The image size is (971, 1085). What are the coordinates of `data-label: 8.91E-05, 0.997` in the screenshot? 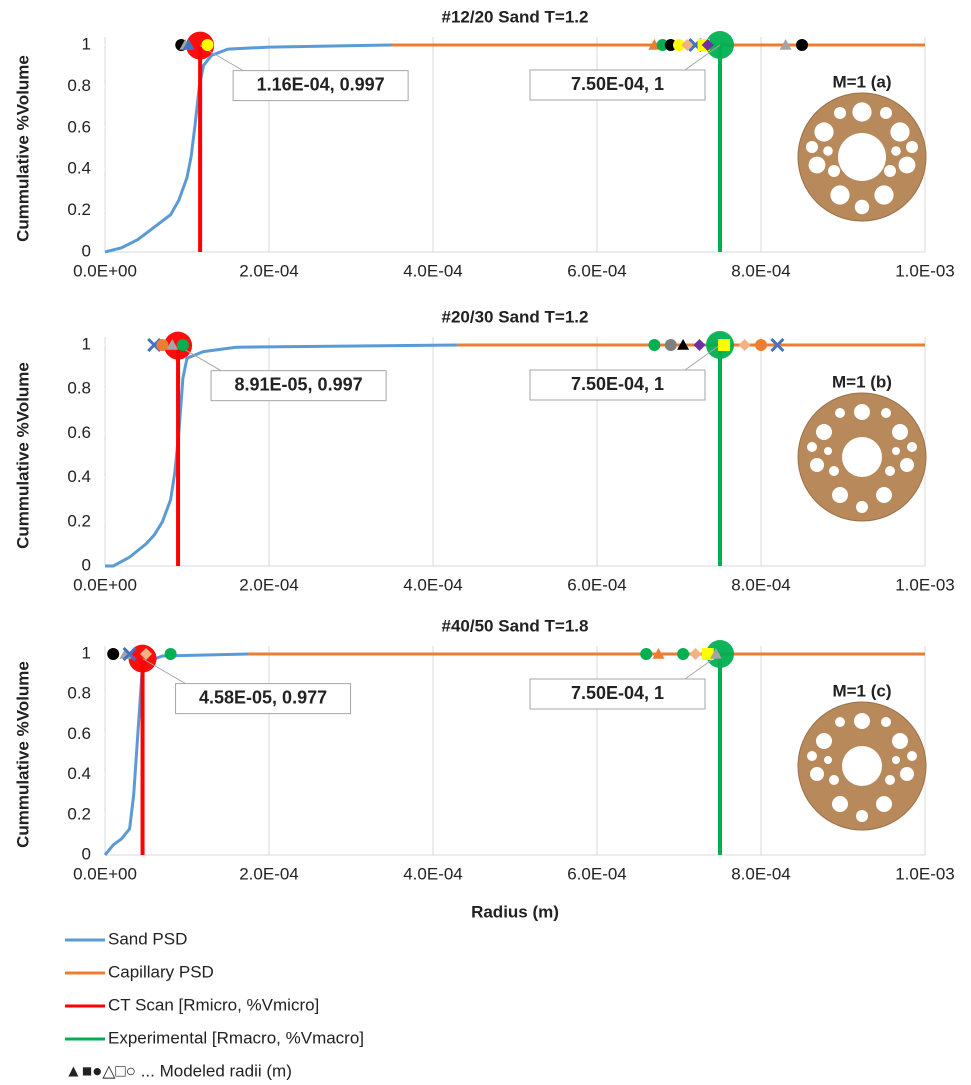 It's located at (299, 384).